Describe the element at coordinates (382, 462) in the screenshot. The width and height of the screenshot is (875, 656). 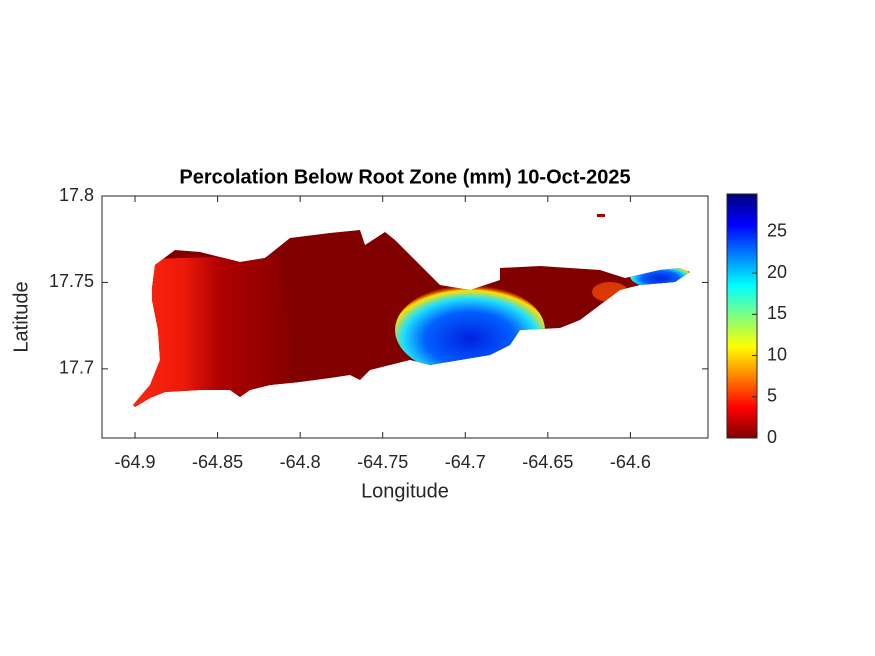
I see `x-tick-label: -64.75` at that location.